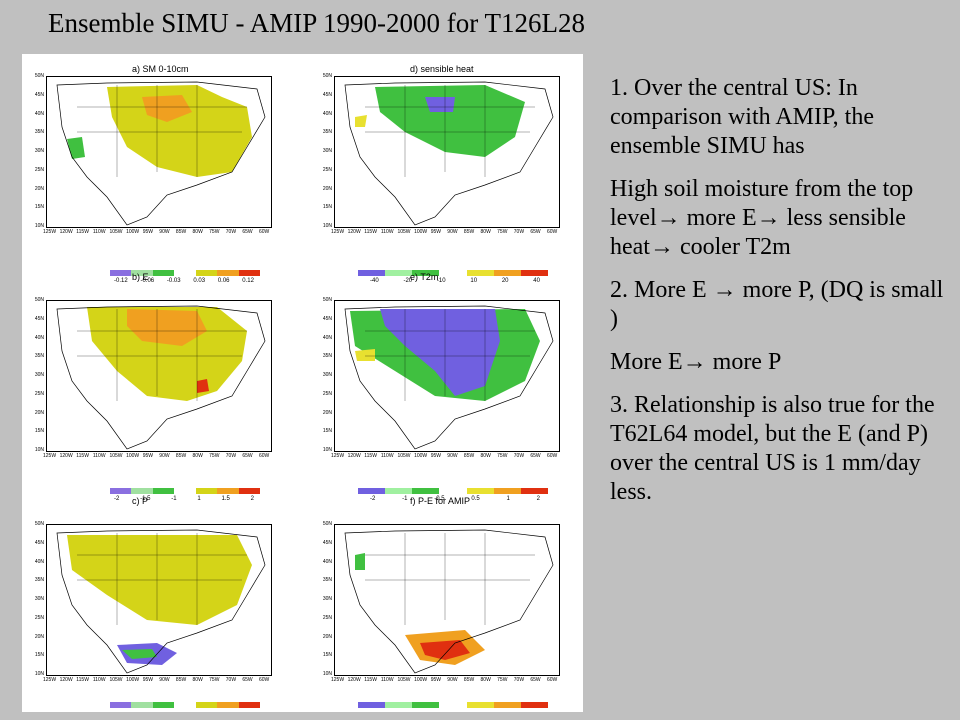 This screenshot has width=960, height=720. I want to click on colorbar-label: -20, so click(408, 281).